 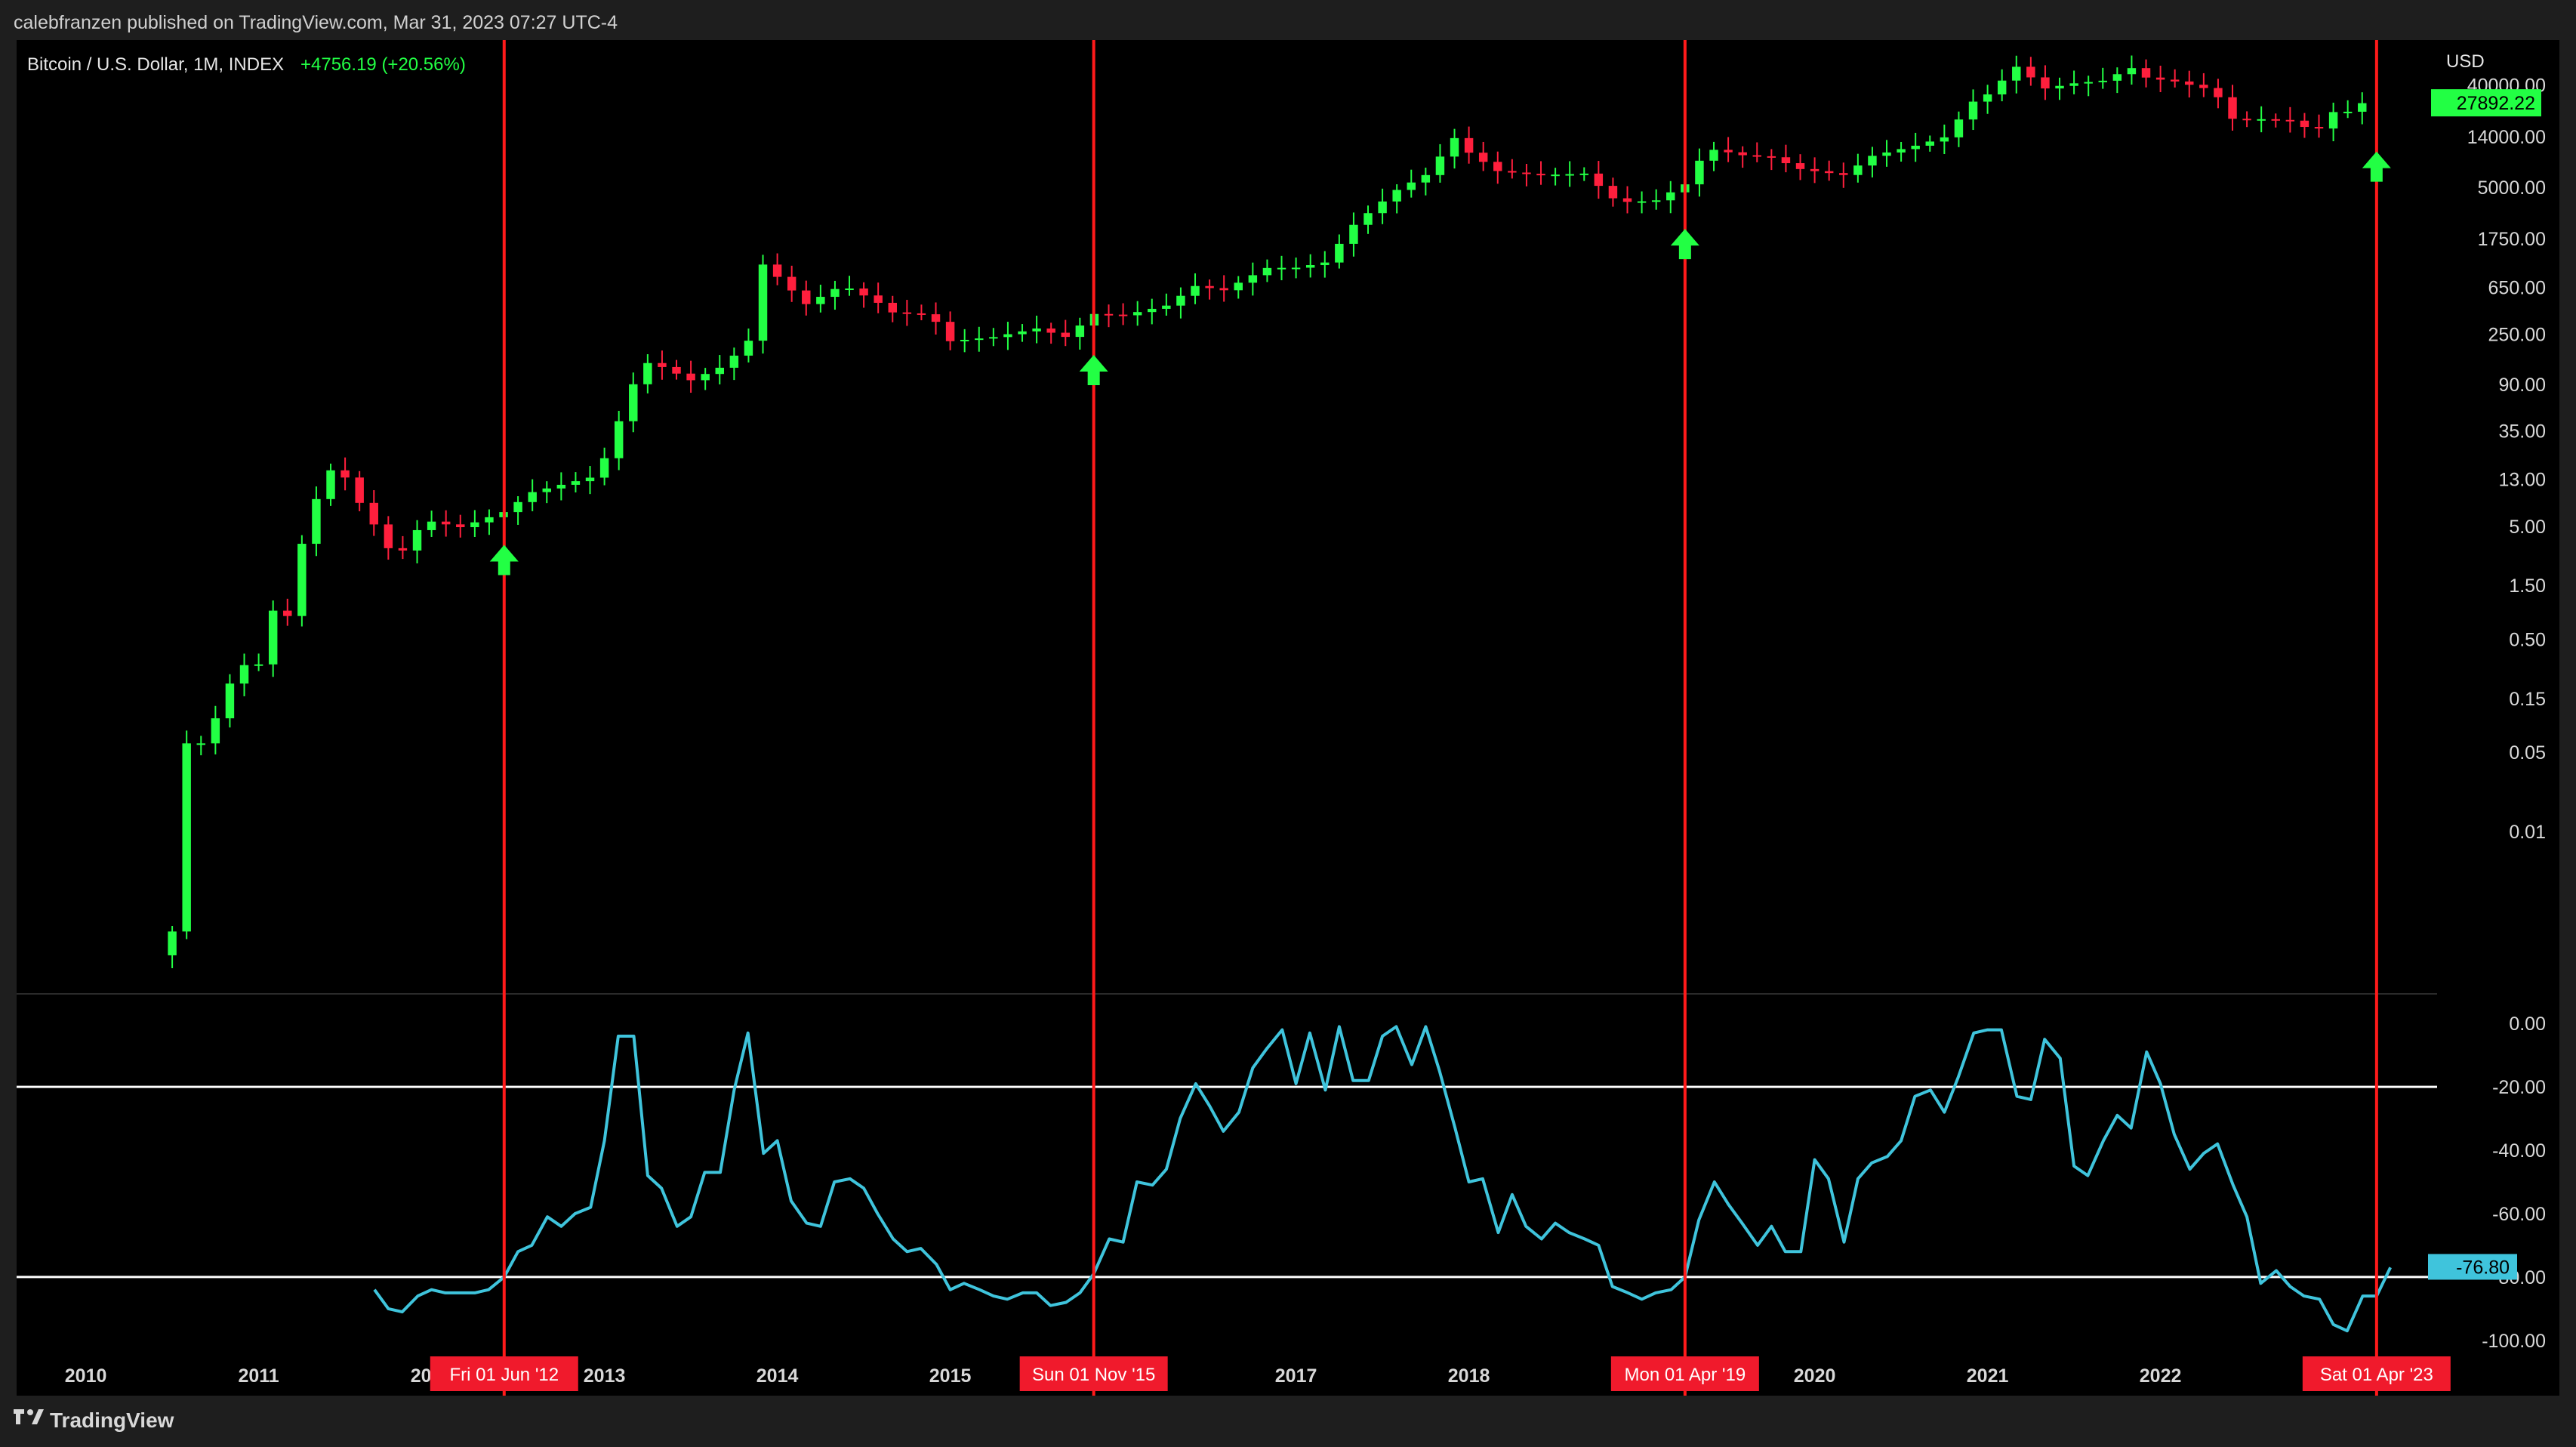 What do you see at coordinates (94, 1420) in the screenshot?
I see `tradingview-logo: TradingView` at bounding box center [94, 1420].